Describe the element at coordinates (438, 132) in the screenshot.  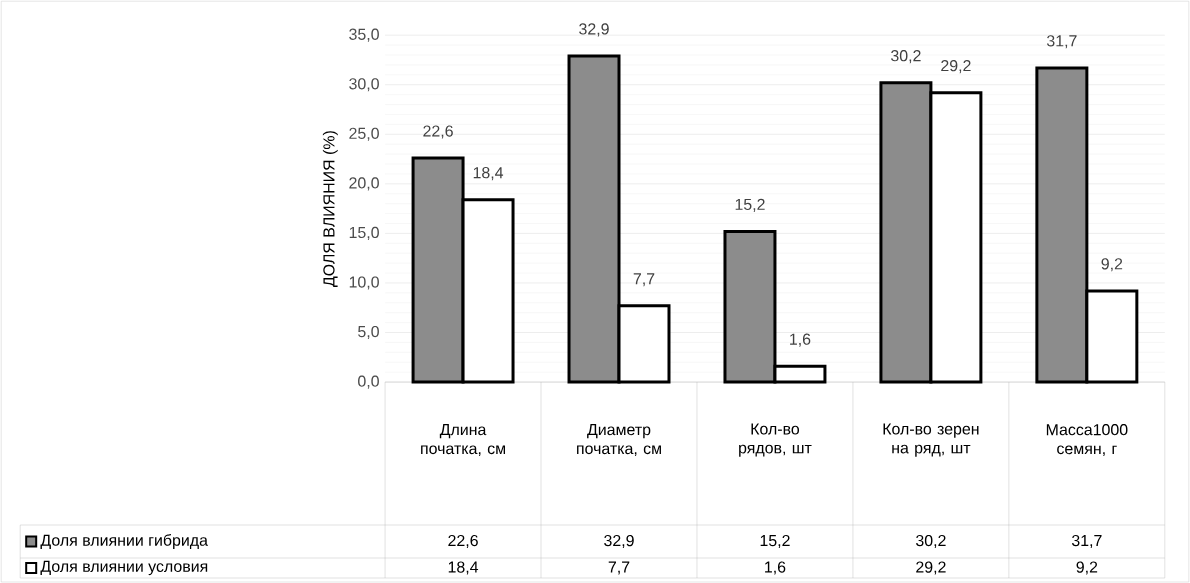
I see `text: 22,6` at that location.